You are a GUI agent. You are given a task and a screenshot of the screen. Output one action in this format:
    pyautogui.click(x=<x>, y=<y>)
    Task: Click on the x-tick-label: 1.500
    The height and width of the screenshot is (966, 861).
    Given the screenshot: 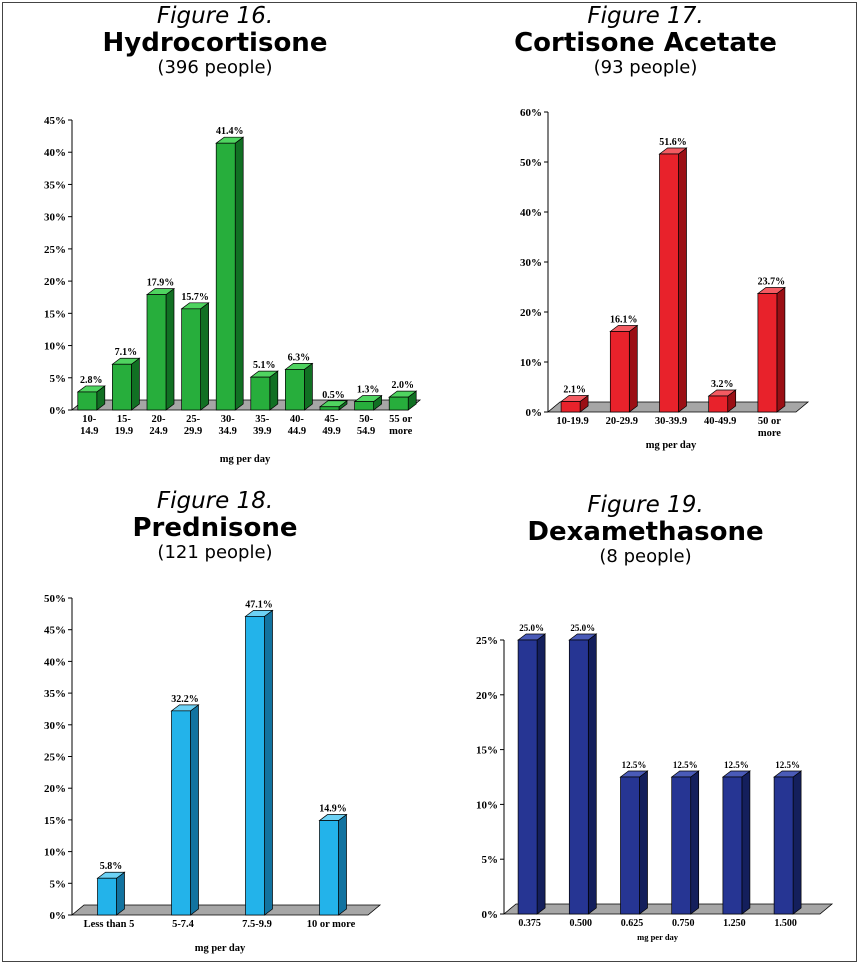 What is the action you would take?
    pyautogui.click(x=785, y=923)
    